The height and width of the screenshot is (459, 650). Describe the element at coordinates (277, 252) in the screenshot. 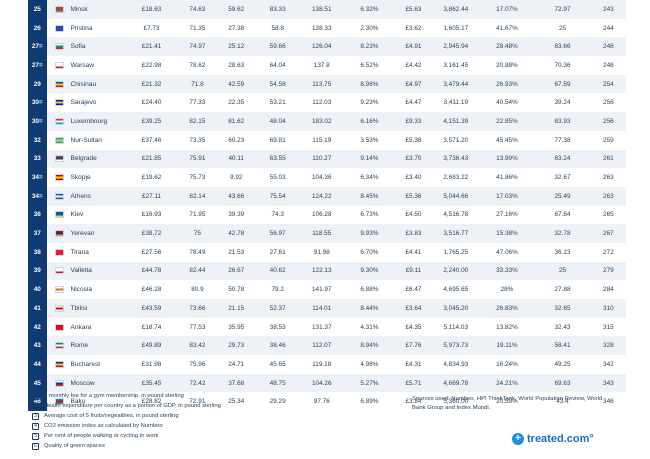

I see `table-cell: 27.61` at that location.